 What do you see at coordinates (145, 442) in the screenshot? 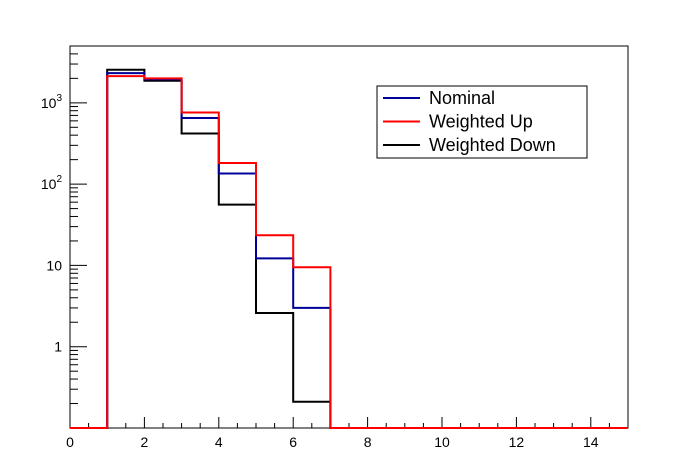
I see `x-tick-label: 2` at bounding box center [145, 442].